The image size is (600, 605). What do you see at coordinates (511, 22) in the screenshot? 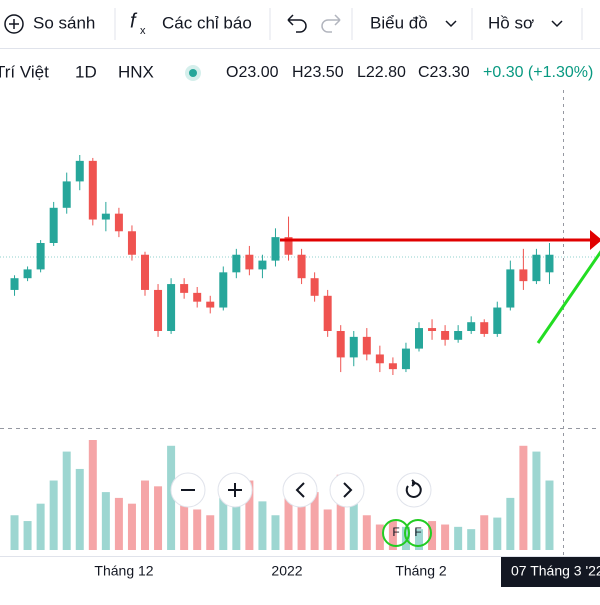
I see `profile-label: Hồ sơ` at bounding box center [511, 22].